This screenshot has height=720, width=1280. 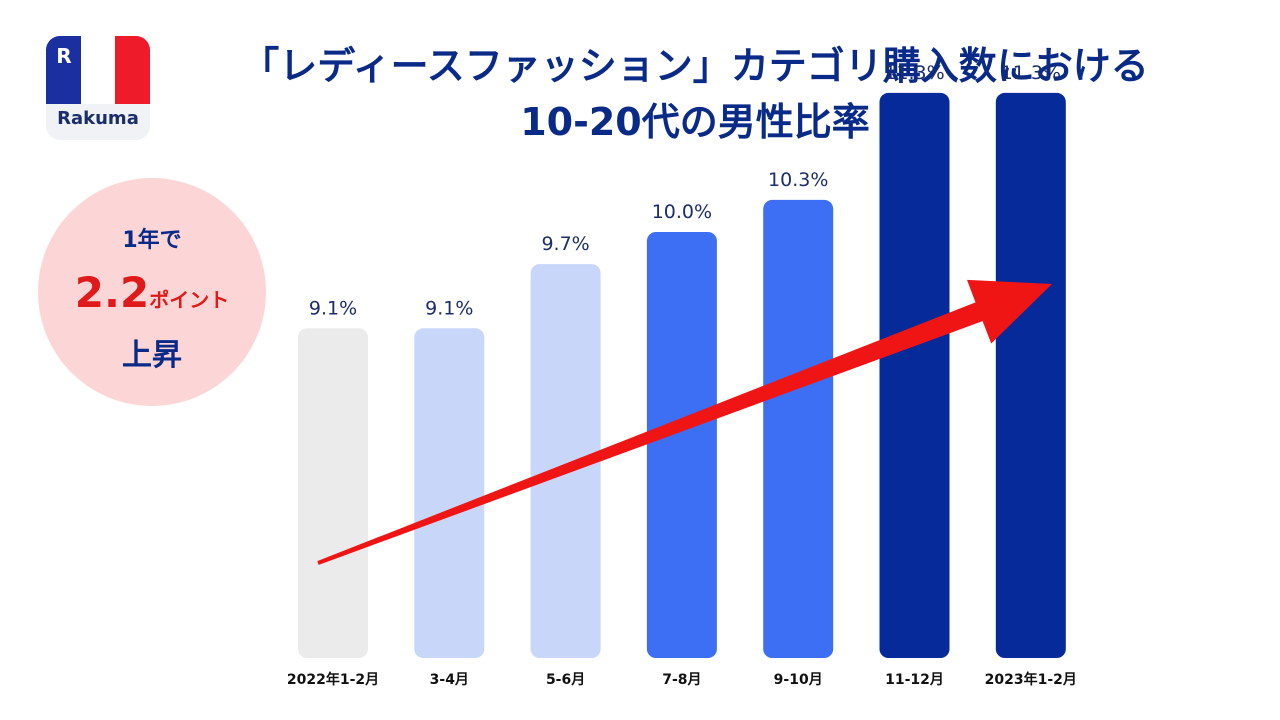 What do you see at coordinates (914, 73) in the screenshot?
I see `data-label-6: 11.3%` at bounding box center [914, 73].